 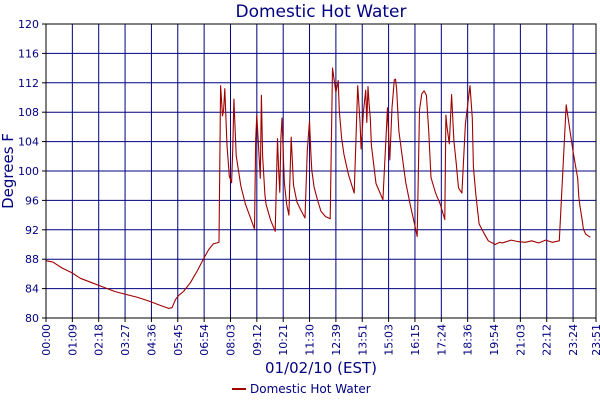 I want to click on y-tick-label: 112, so click(x=28, y=83).